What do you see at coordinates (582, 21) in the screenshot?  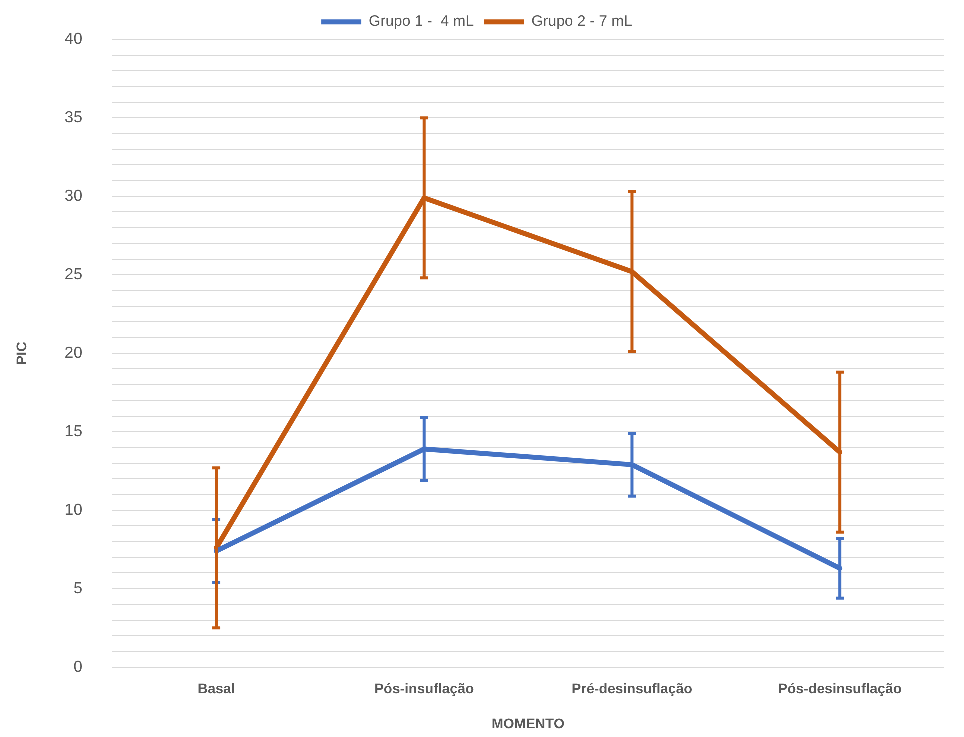 I see `legend-label: Grupo 2 - 7 mL` at bounding box center [582, 21].